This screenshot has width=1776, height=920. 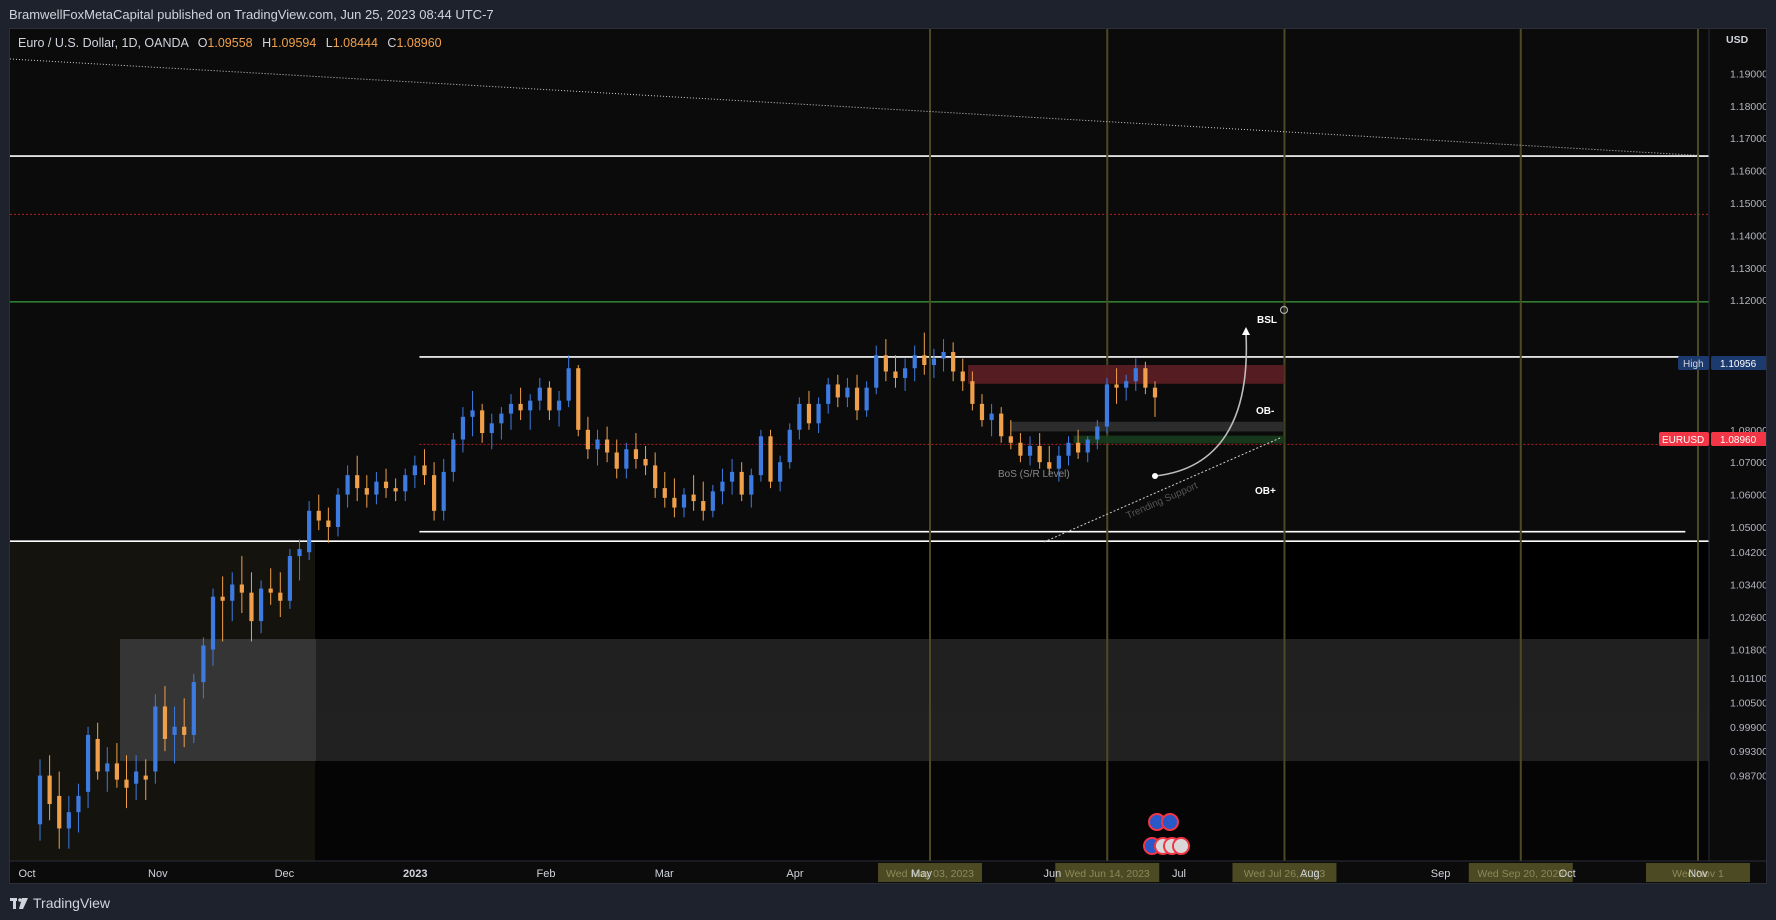 I want to click on alarm-clock-icon, so click(x=1284, y=310).